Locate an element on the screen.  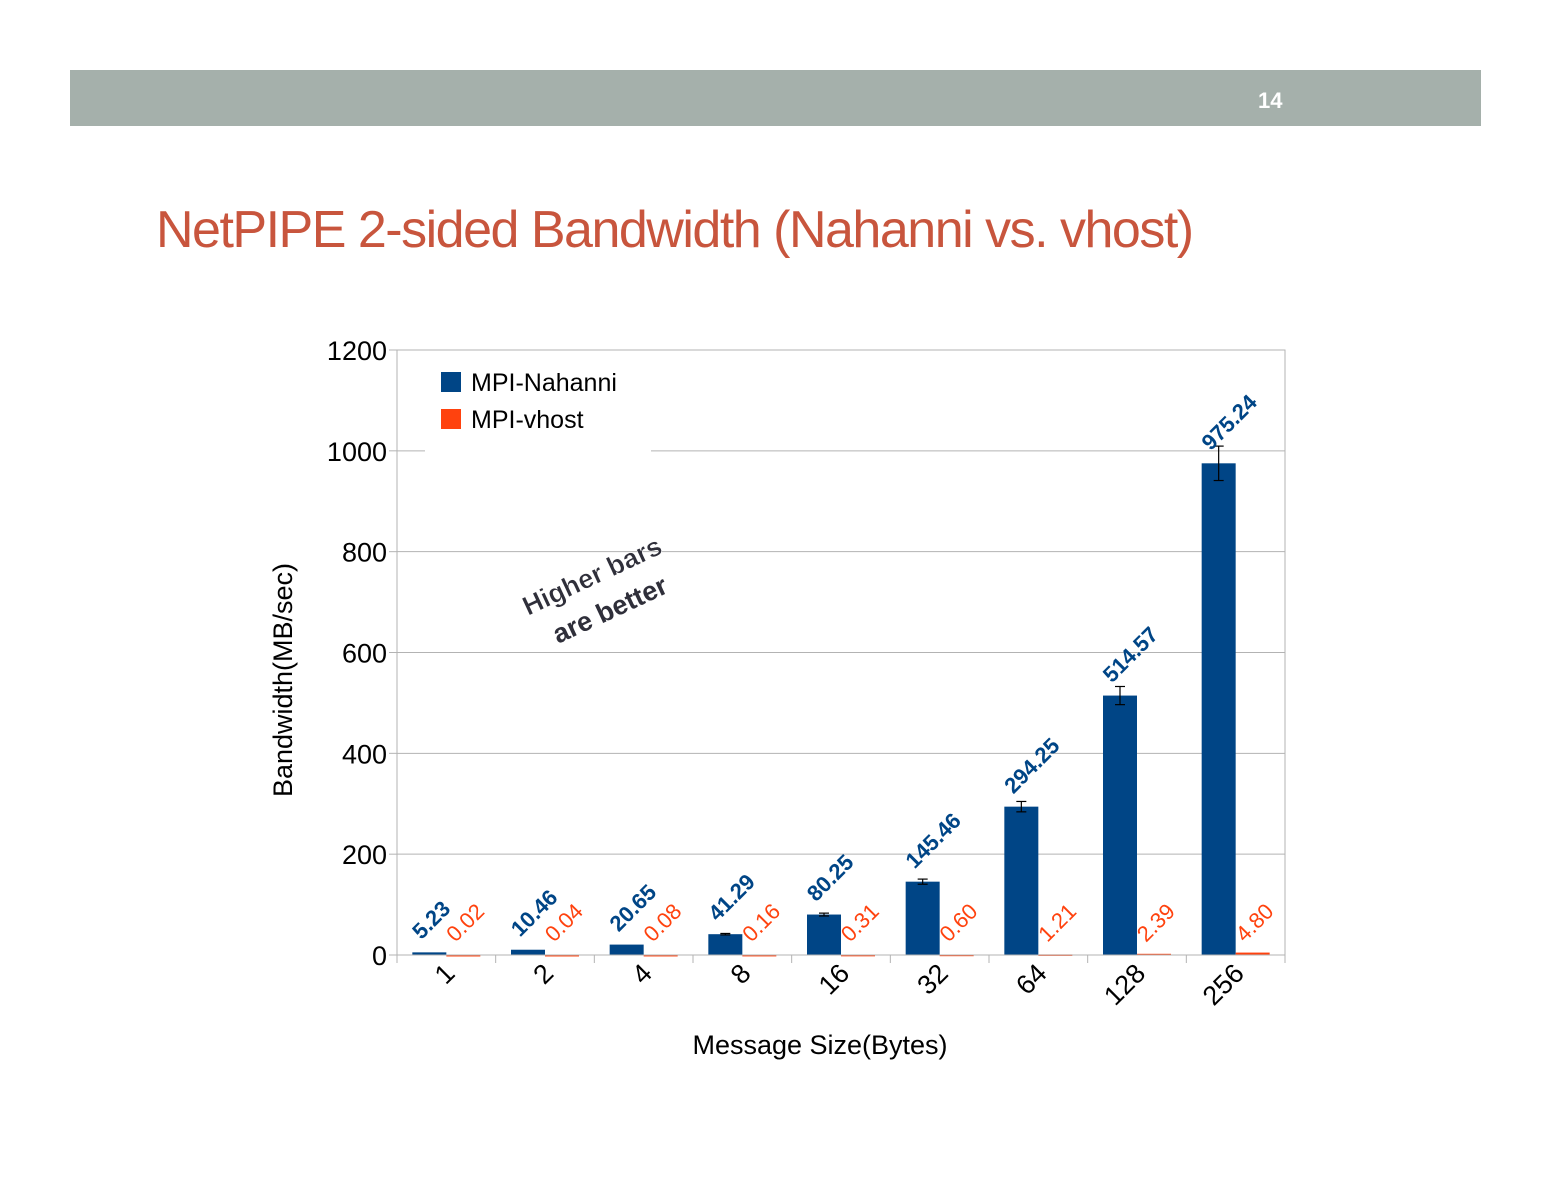
x-axis-label: Message Size(Bytes) is located at coordinates (819, 1045).